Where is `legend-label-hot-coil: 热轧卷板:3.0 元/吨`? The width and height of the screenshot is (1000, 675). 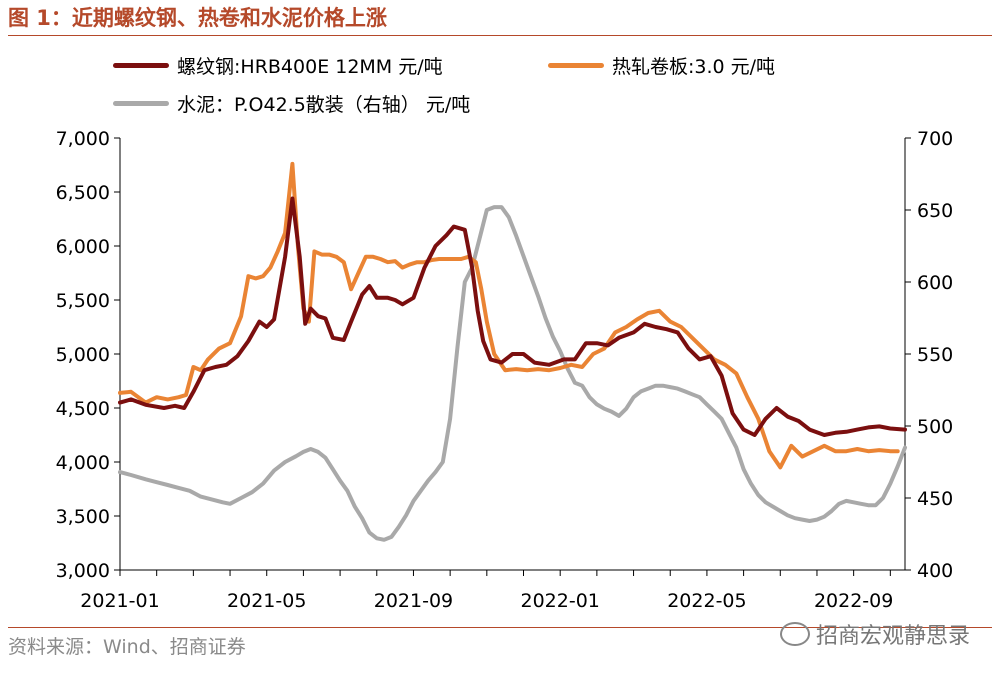
legend-label-hot-coil: 热轧卷板:3.0 元/吨 is located at coordinates (694, 67).